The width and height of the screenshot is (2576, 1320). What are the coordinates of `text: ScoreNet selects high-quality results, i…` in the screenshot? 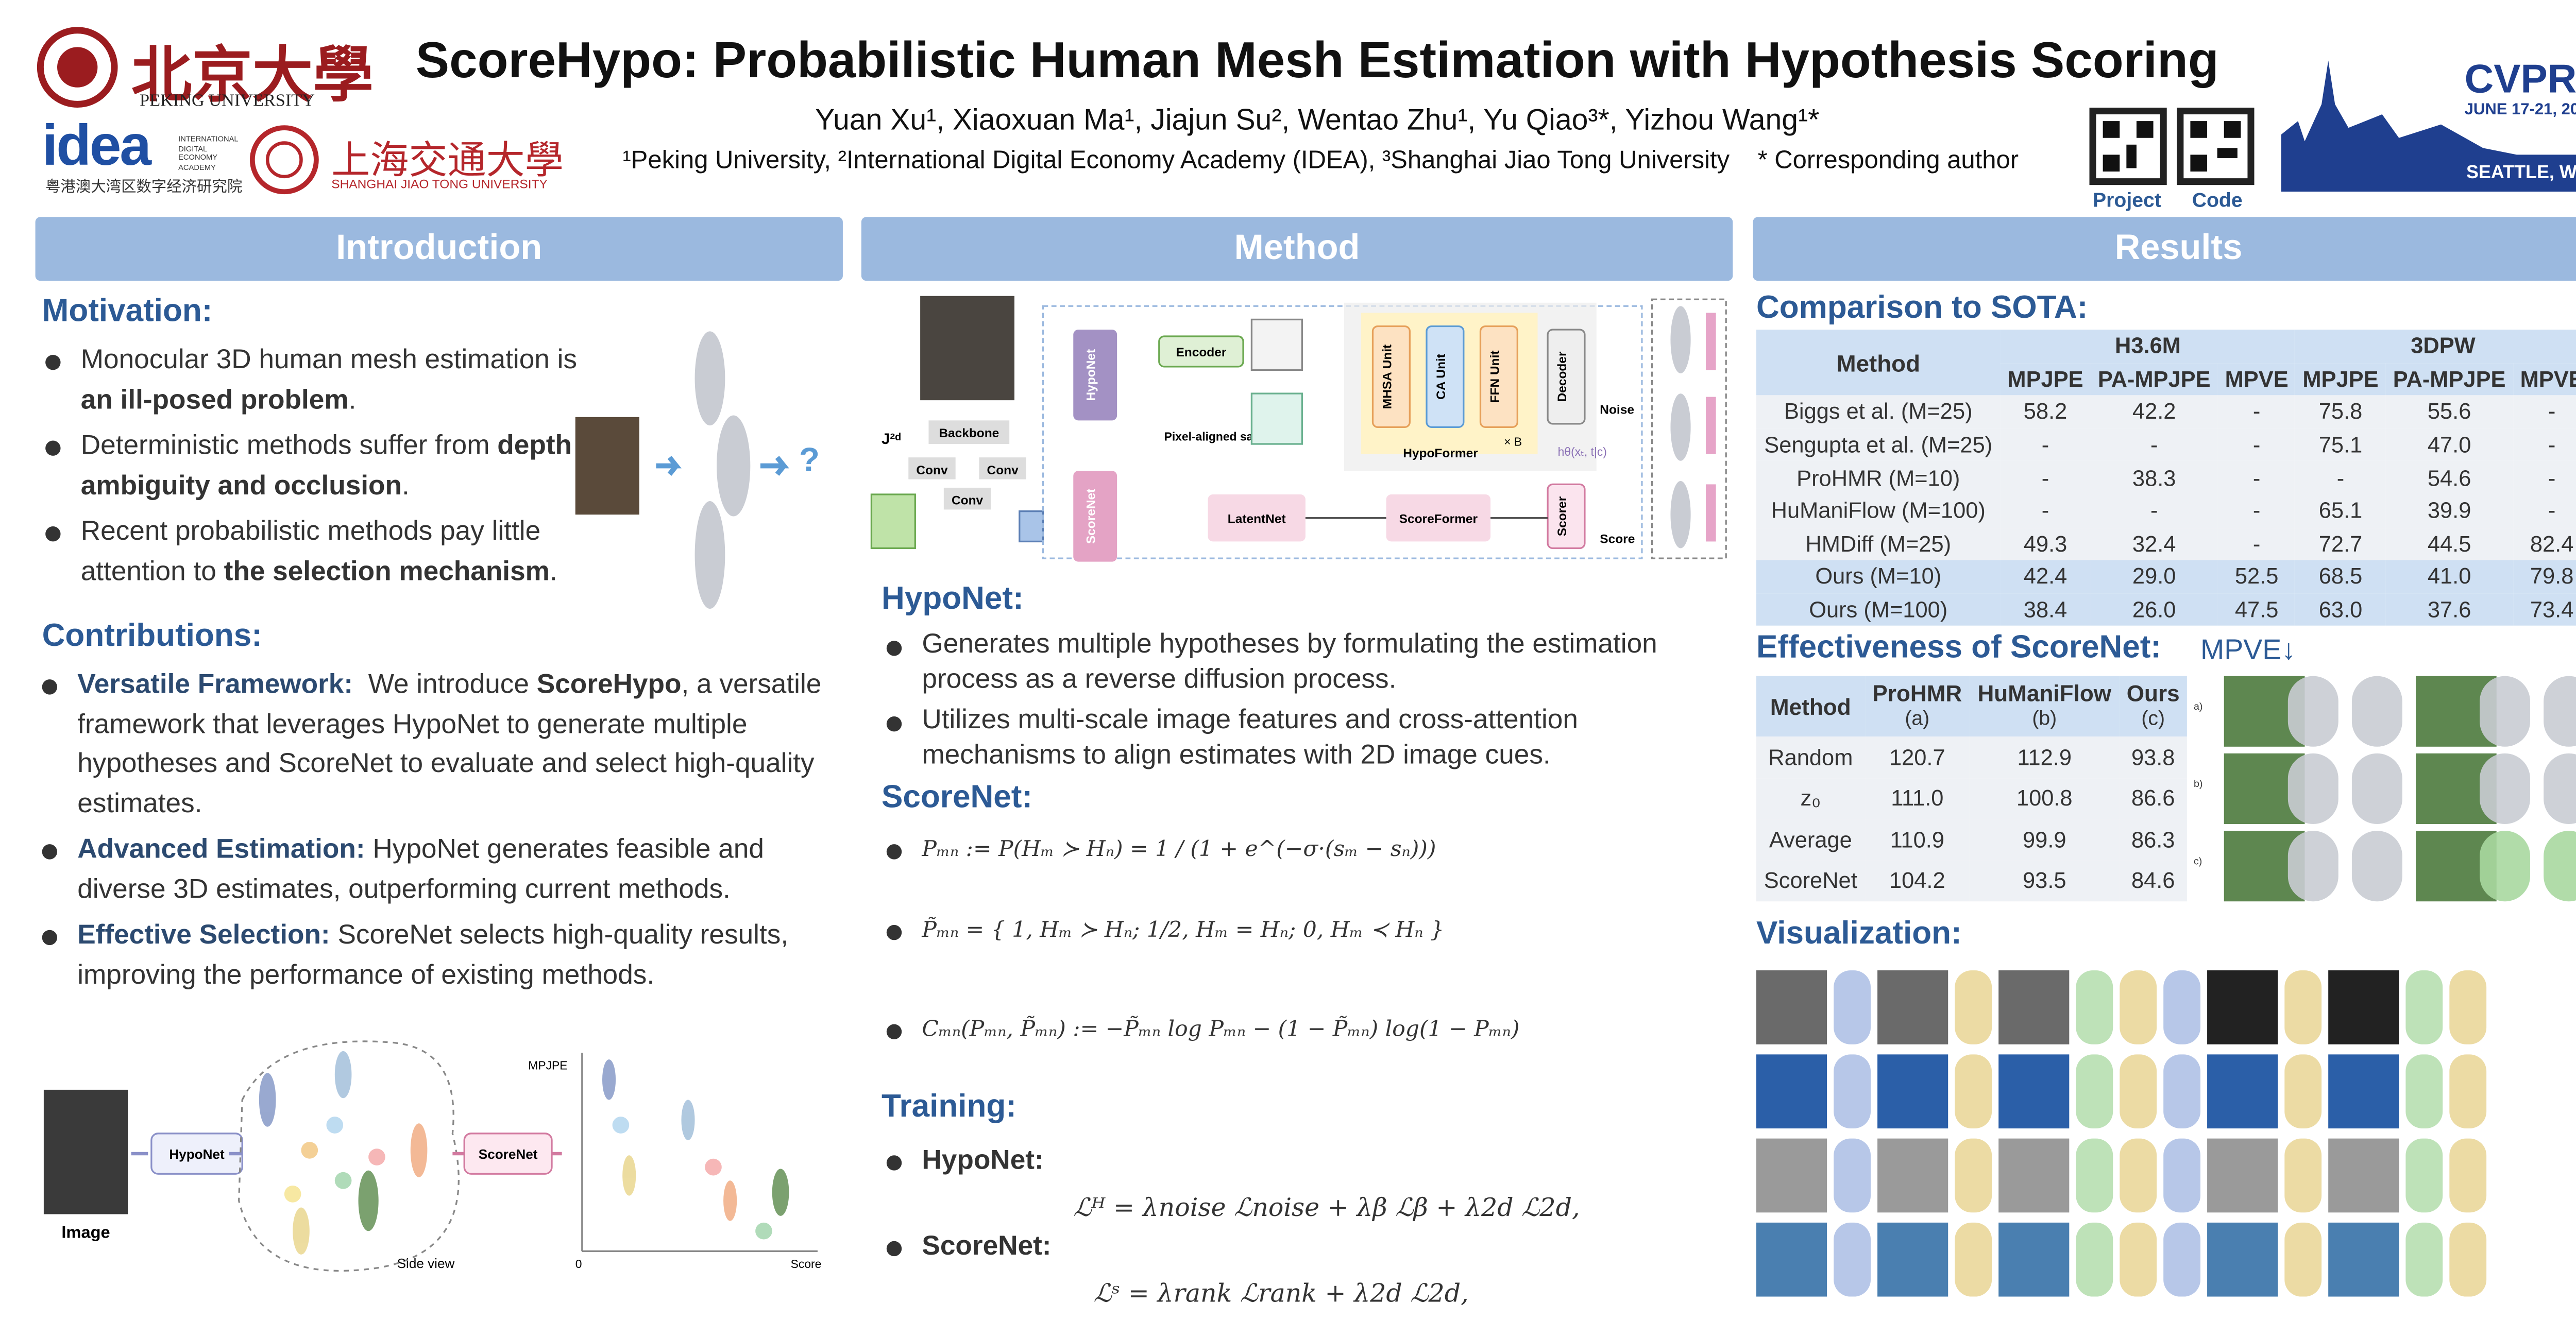 It's located at (433, 955).